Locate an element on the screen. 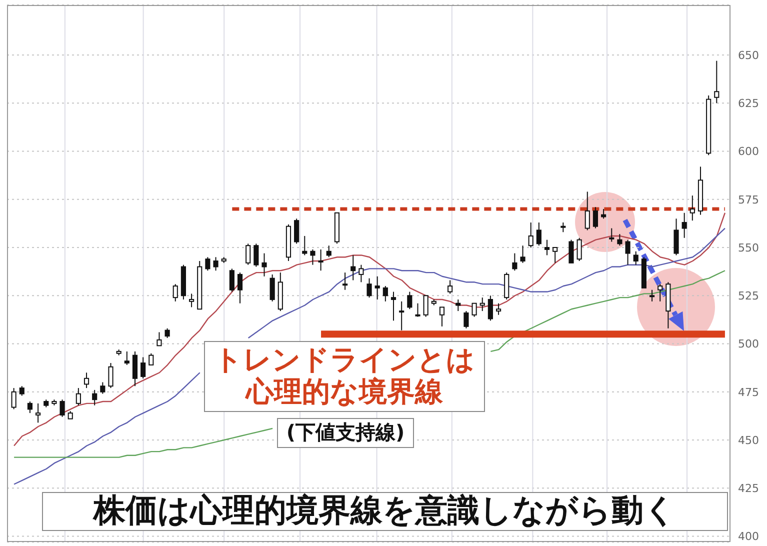 The height and width of the screenshot is (546, 767). y-tick-label: 600 is located at coordinates (748, 151).